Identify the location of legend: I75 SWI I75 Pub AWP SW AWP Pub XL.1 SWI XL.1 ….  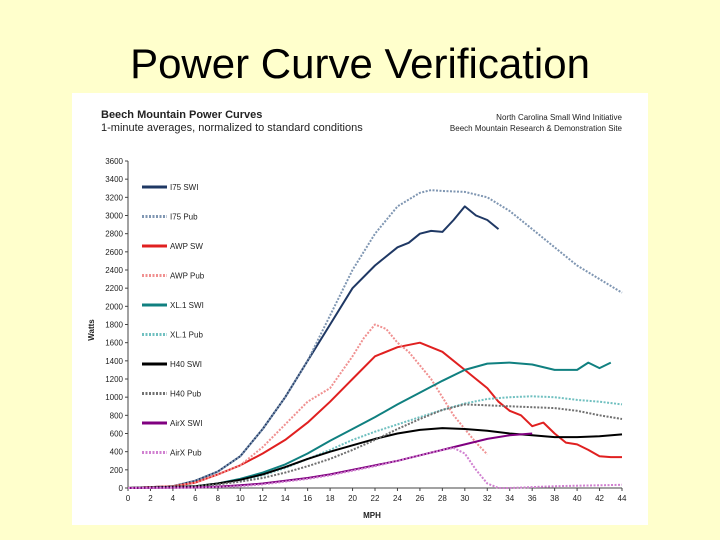
(173, 320).